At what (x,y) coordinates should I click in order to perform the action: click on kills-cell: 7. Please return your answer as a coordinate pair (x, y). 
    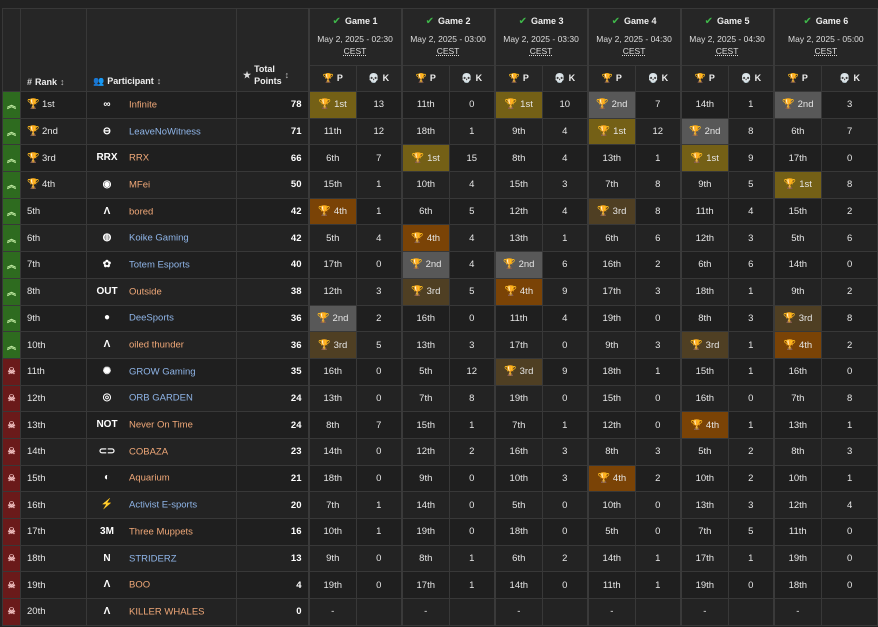
    Looking at the image, I should click on (379, 158).